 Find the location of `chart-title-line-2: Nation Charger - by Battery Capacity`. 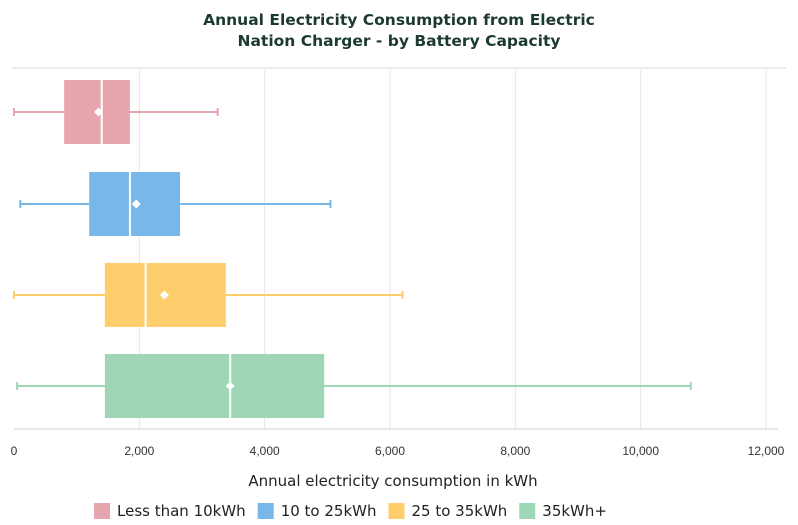

chart-title-line-2: Nation Charger - by Battery Capacity is located at coordinates (399, 41).